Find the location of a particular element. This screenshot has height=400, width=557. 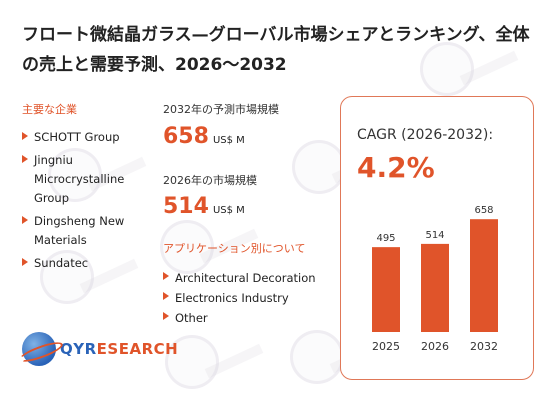

forecast-size-label: 2032年の予測市場規模 is located at coordinates (221, 109).